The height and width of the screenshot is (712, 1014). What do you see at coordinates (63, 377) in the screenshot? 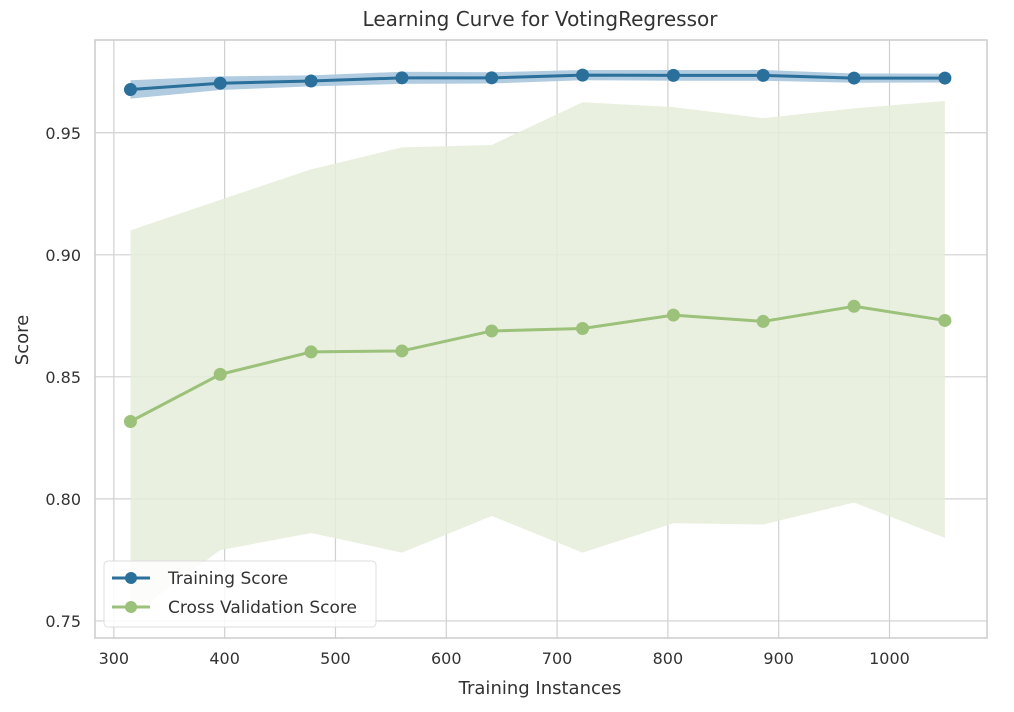
I see `y-tick-label-2: 0.85` at bounding box center [63, 377].